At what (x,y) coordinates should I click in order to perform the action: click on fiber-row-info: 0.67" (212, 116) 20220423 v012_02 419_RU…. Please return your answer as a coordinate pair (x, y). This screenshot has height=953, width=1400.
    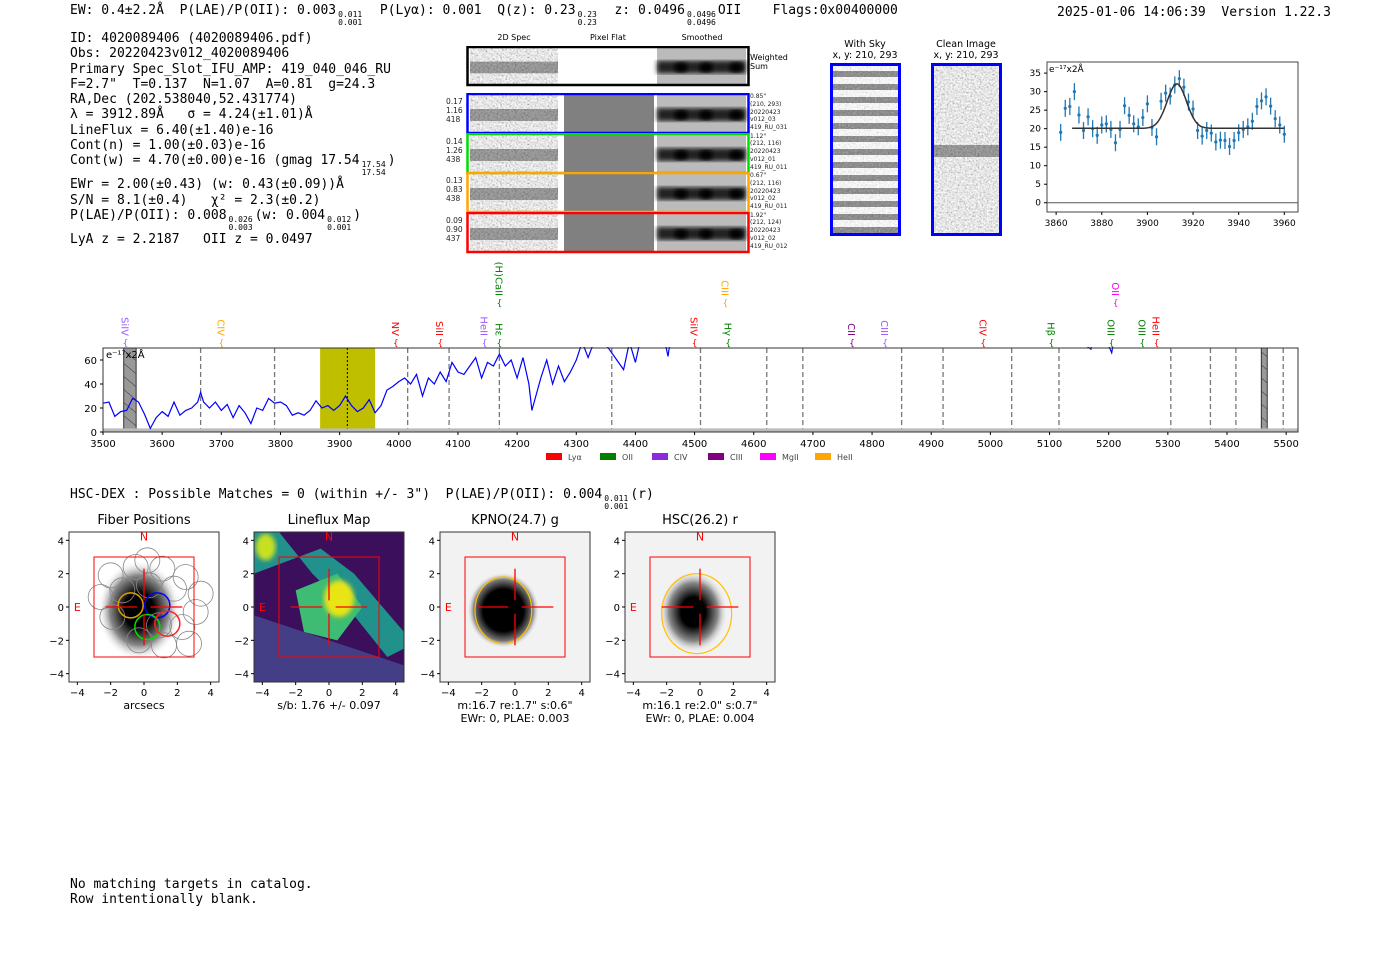
    Looking at the image, I should click on (769, 191).